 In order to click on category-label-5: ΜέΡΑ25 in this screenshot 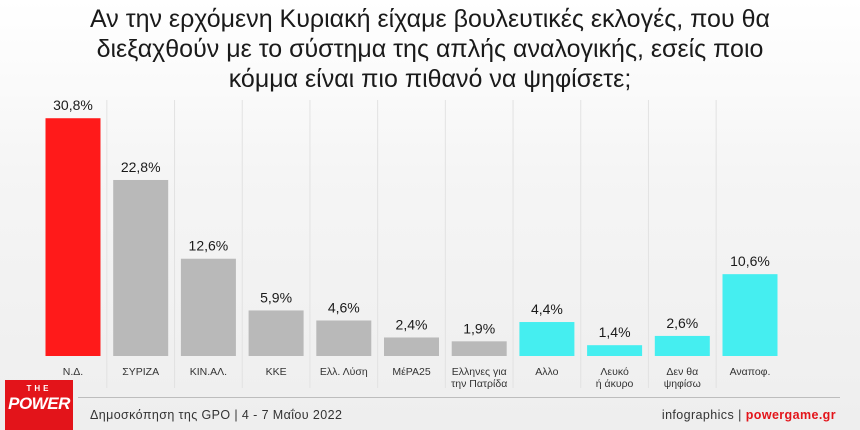, I will do `click(411, 372)`.